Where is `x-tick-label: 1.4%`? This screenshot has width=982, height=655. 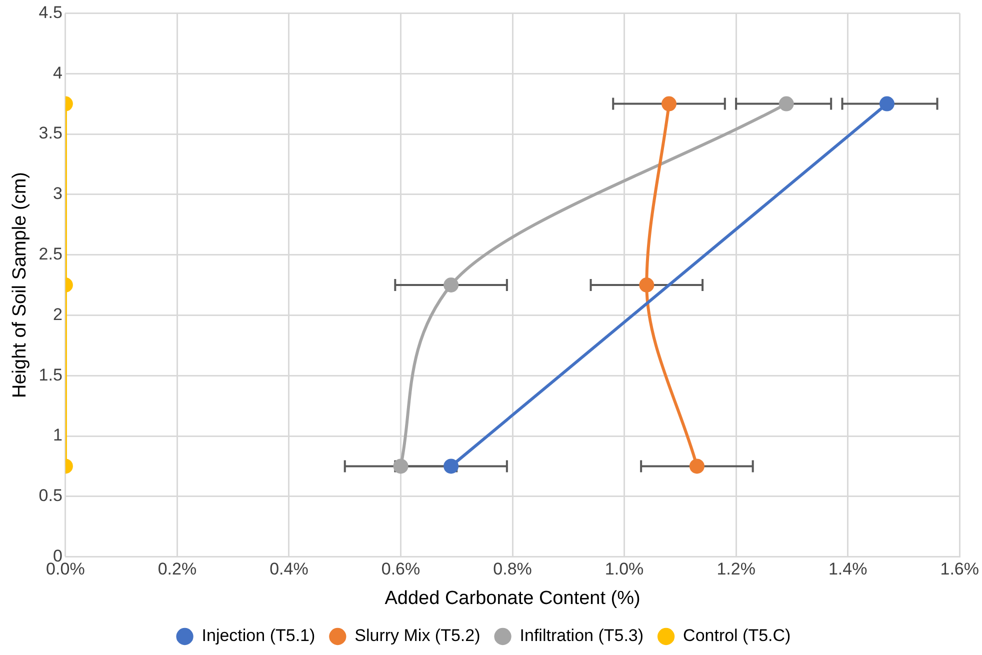 x-tick-label: 1.4% is located at coordinates (848, 569).